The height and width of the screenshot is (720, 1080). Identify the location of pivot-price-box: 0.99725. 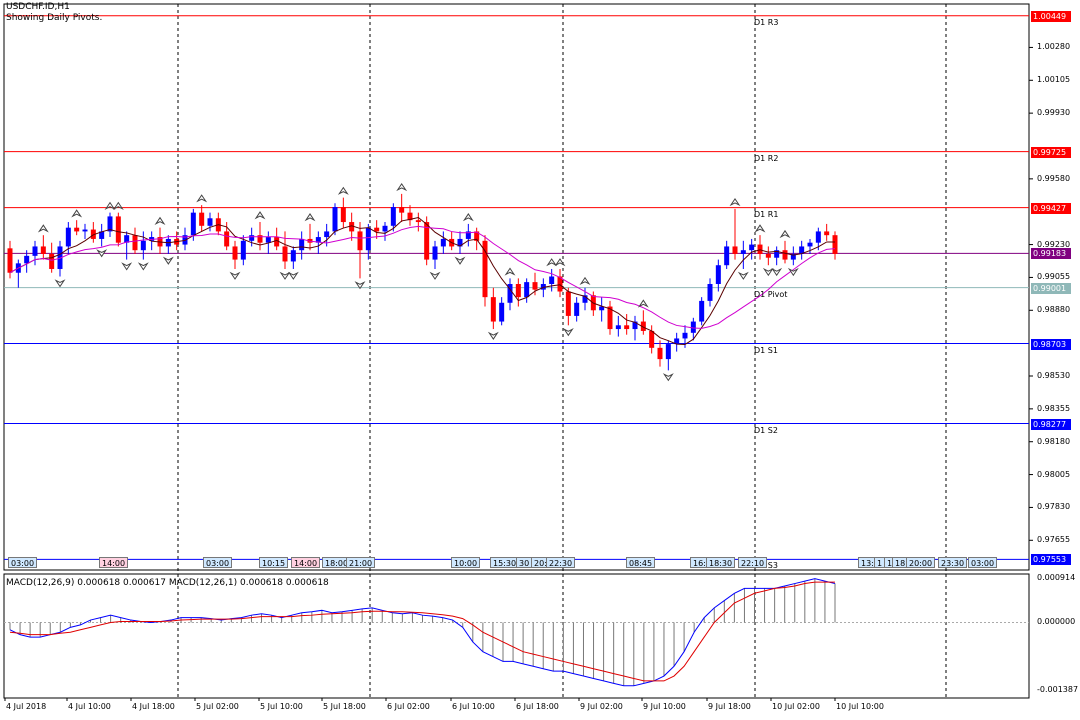
(1051, 152).